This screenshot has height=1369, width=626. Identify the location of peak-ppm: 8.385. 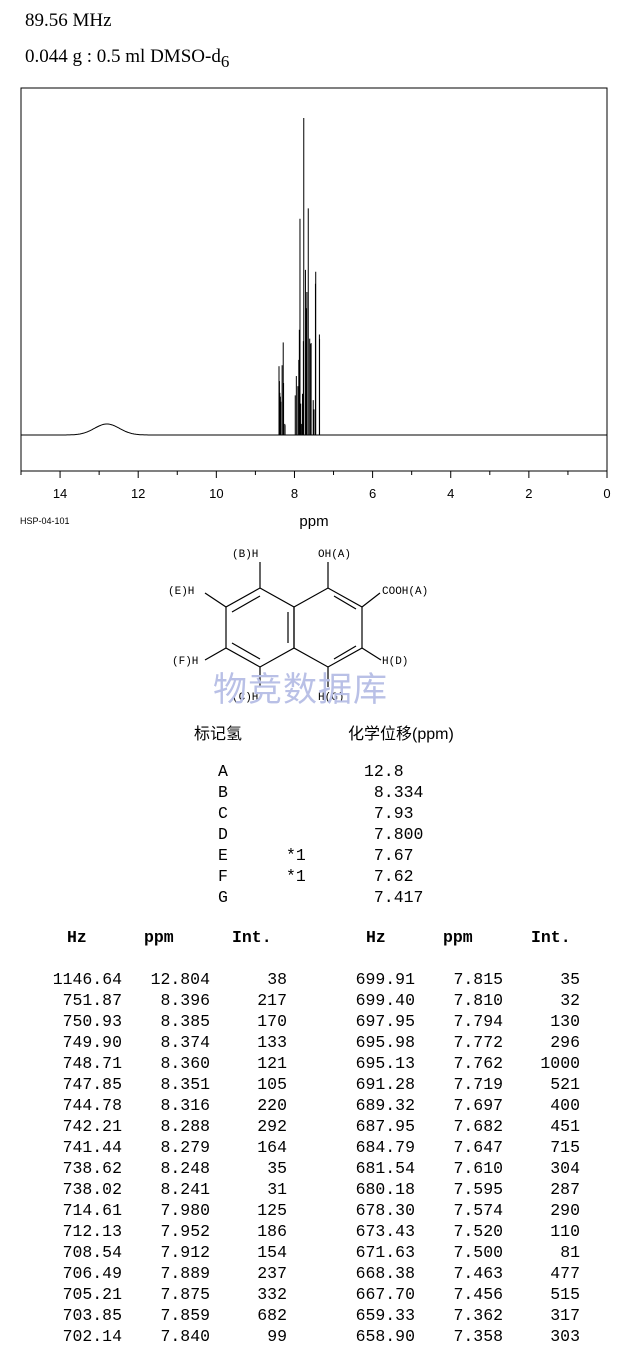
(185, 1021).